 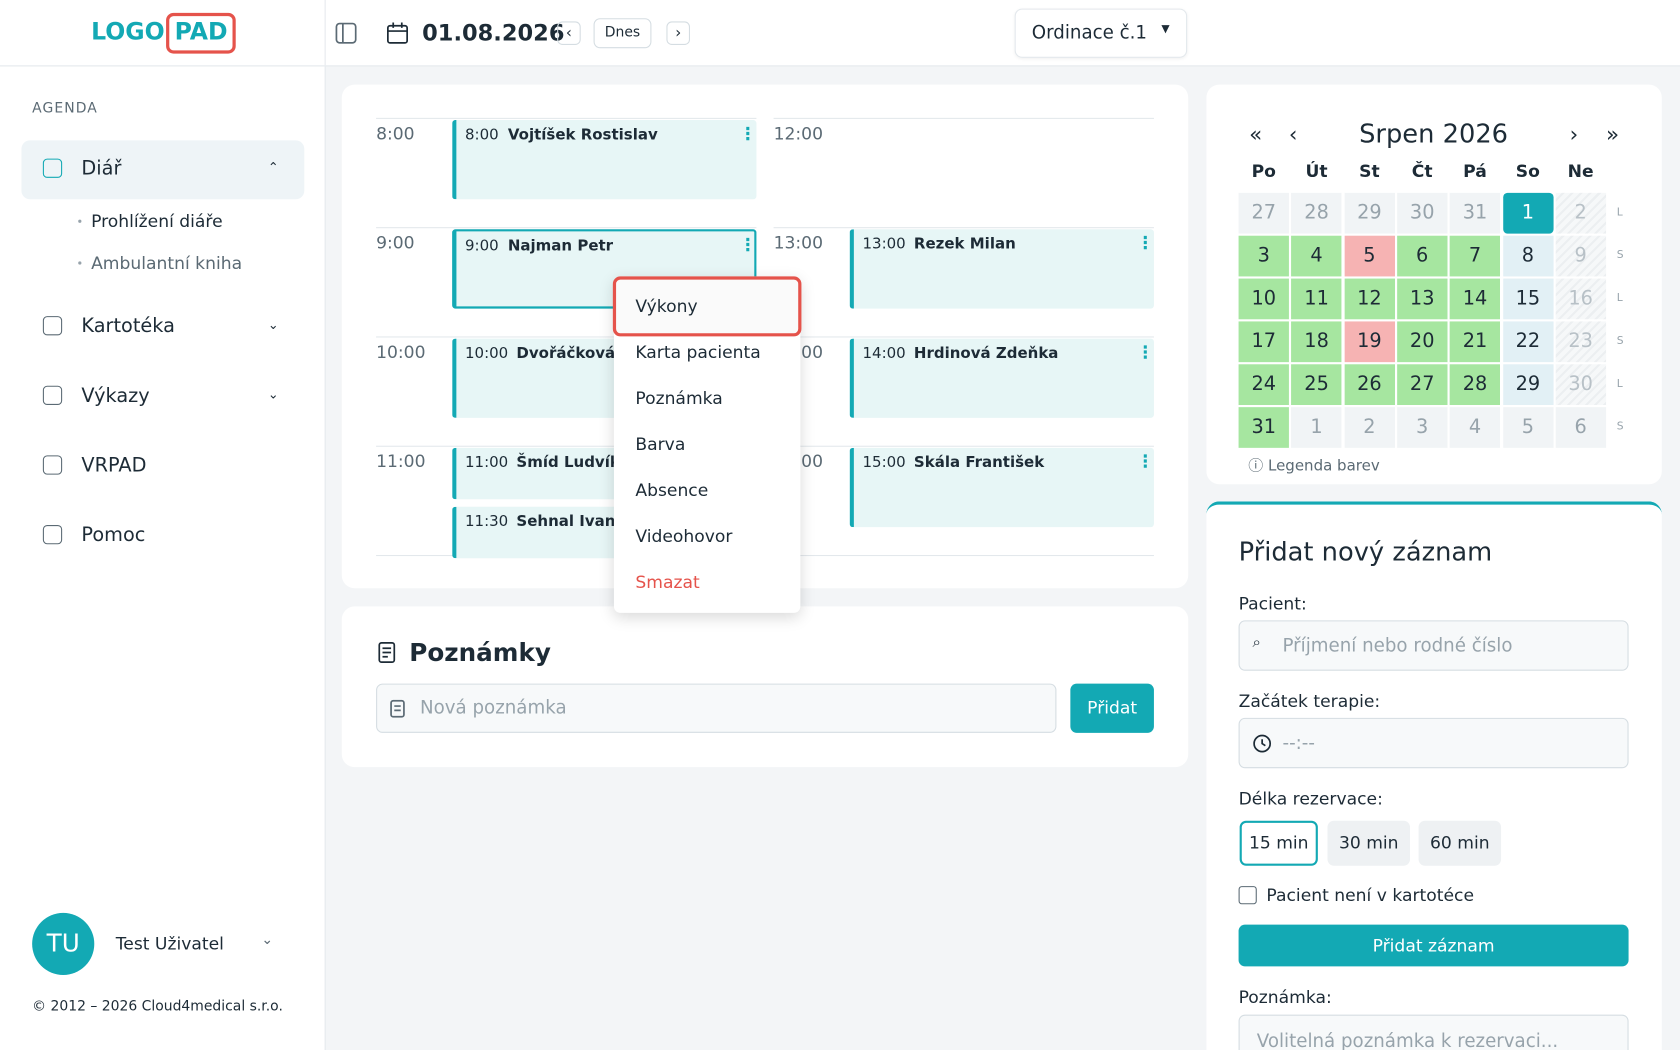 What do you see at coordinates (1422, 342) in the screenshot?
I see `calendar-day: 20` at bounding box center [1422, 342].